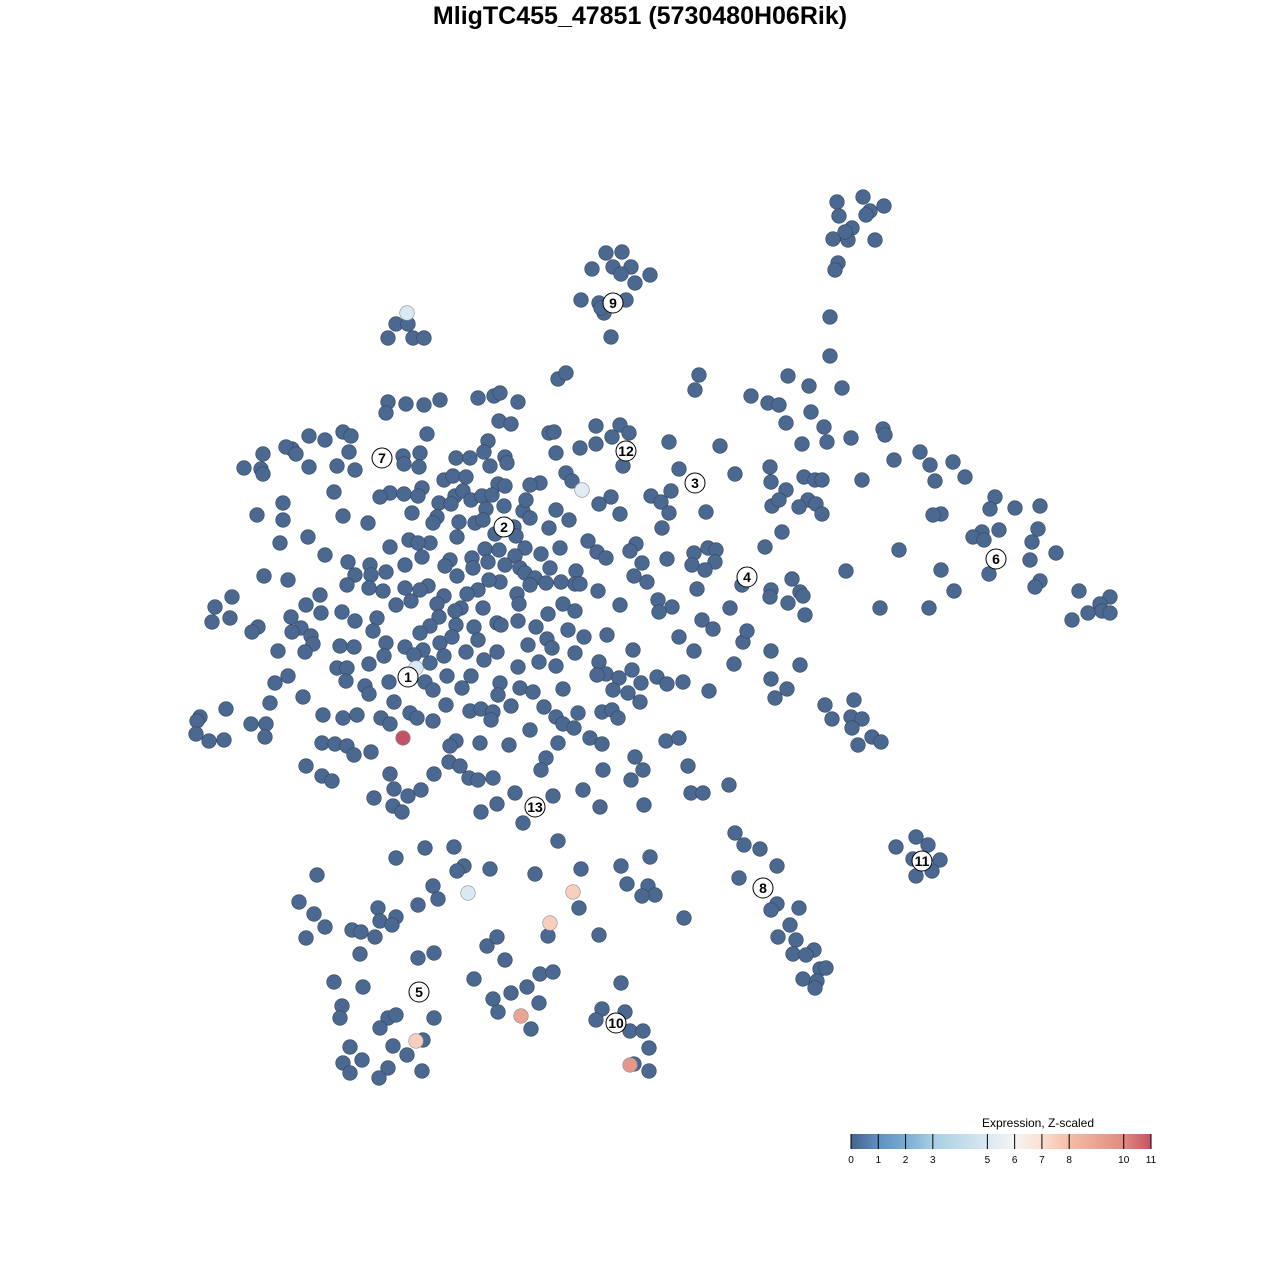 The image size is (1280, 1280). What do you see at coordinates (763, 888) in the screenshot?
I see `cluster-label-text: 8` at bounding box center [763, 888].